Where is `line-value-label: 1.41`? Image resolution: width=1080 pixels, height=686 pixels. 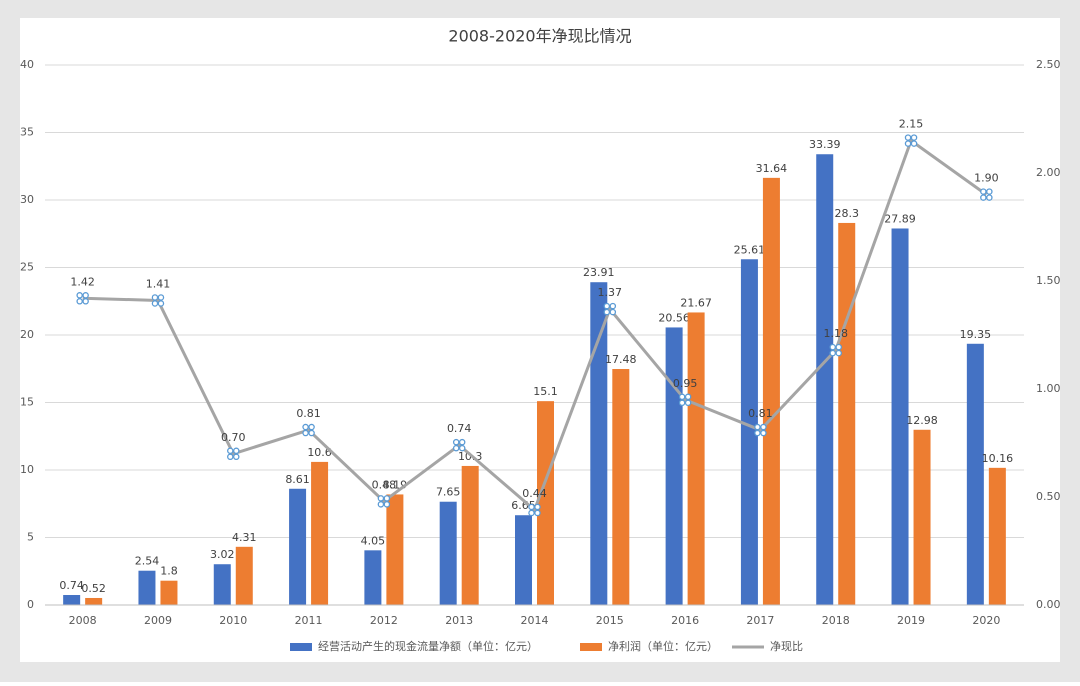
line-value-label: 1.41 is located at coordinates (158, 283).